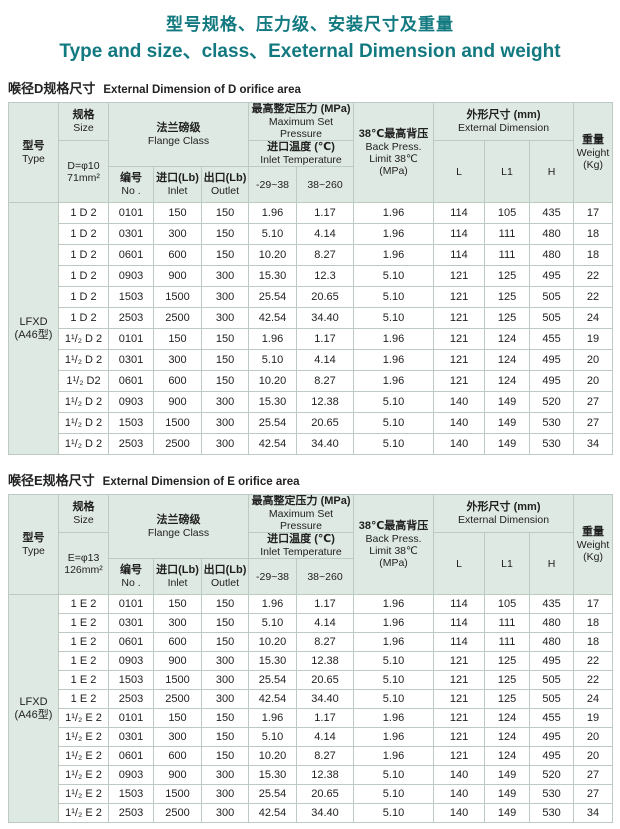 The image size is (620, 829). What do you see at coordinates (273, 576) in the screenshot?
I see `col-header-temp-range-low: -29~38` at bounding box center [273, 576].